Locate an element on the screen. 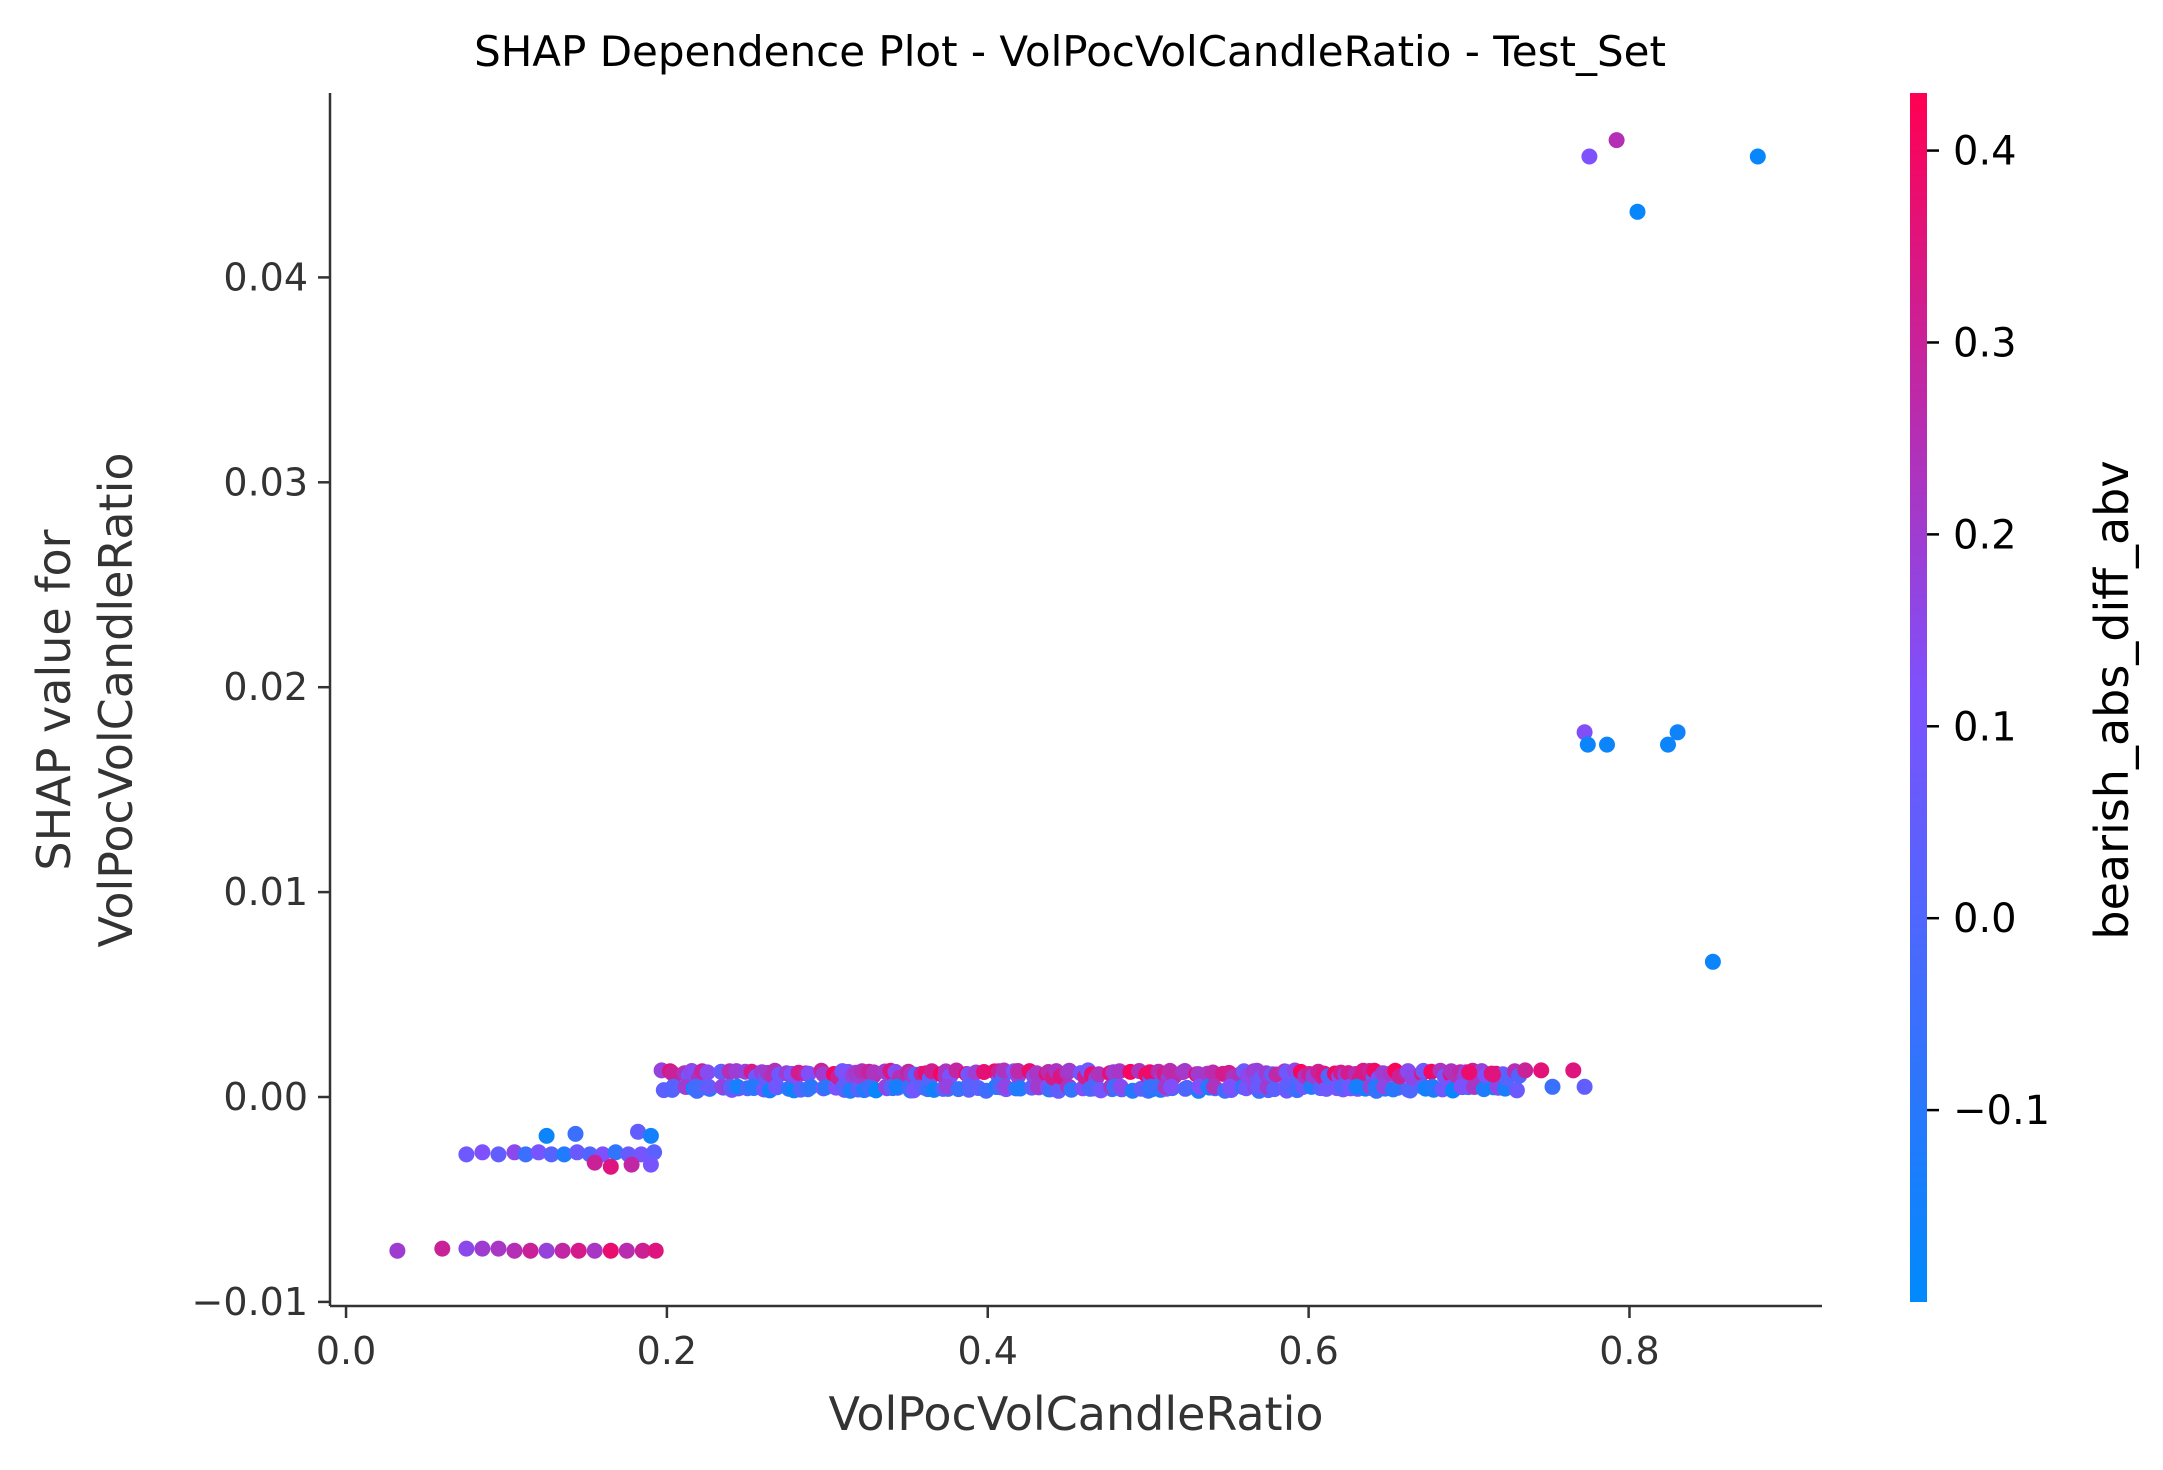 This screenshot has height=1470, width=2163. colorbar-tick-label: 0.2 is located at coordinates (1985, 535).